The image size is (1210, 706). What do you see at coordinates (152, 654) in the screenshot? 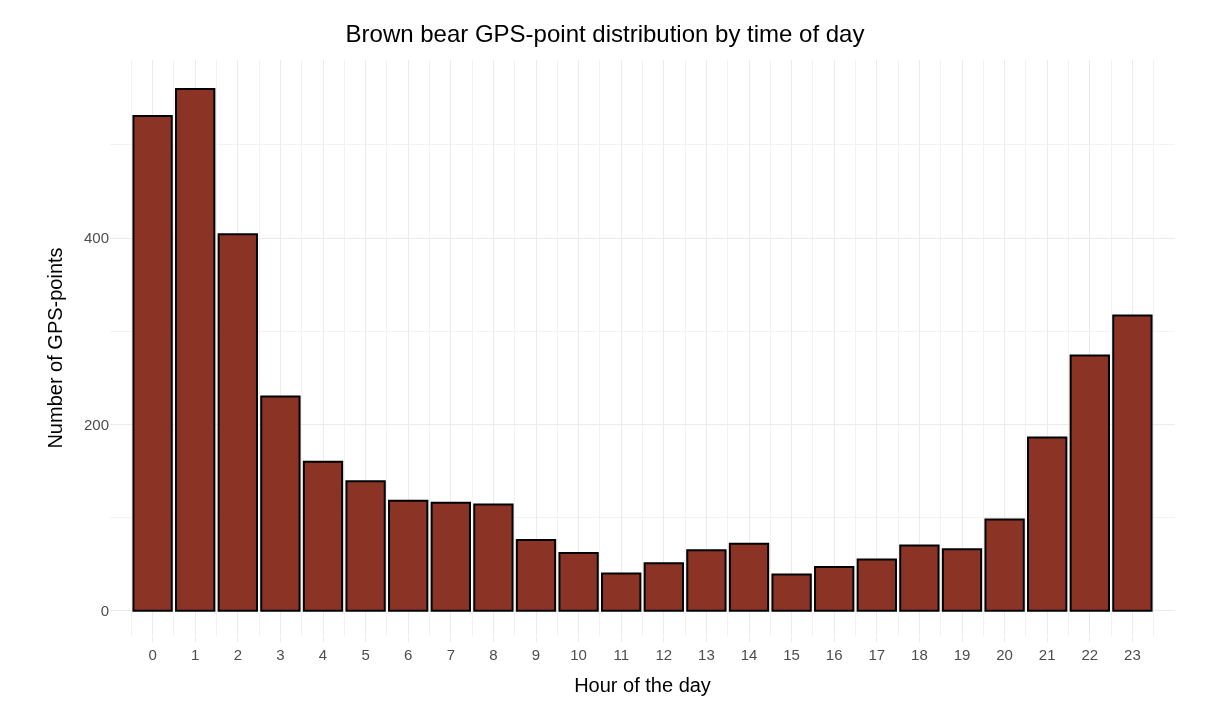
I see `x-tick-label: 0` at bounding box center [152, 654].